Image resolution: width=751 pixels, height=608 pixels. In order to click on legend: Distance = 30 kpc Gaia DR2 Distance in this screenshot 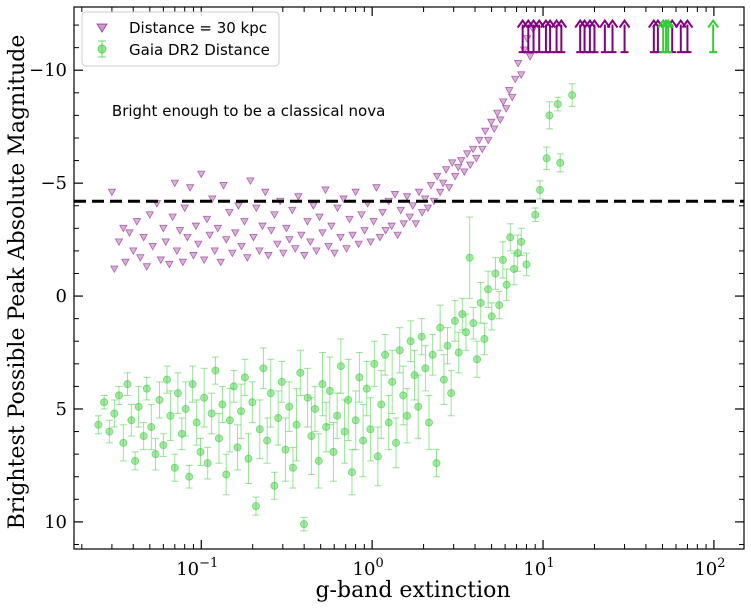, I will do `click(180, 39)`.